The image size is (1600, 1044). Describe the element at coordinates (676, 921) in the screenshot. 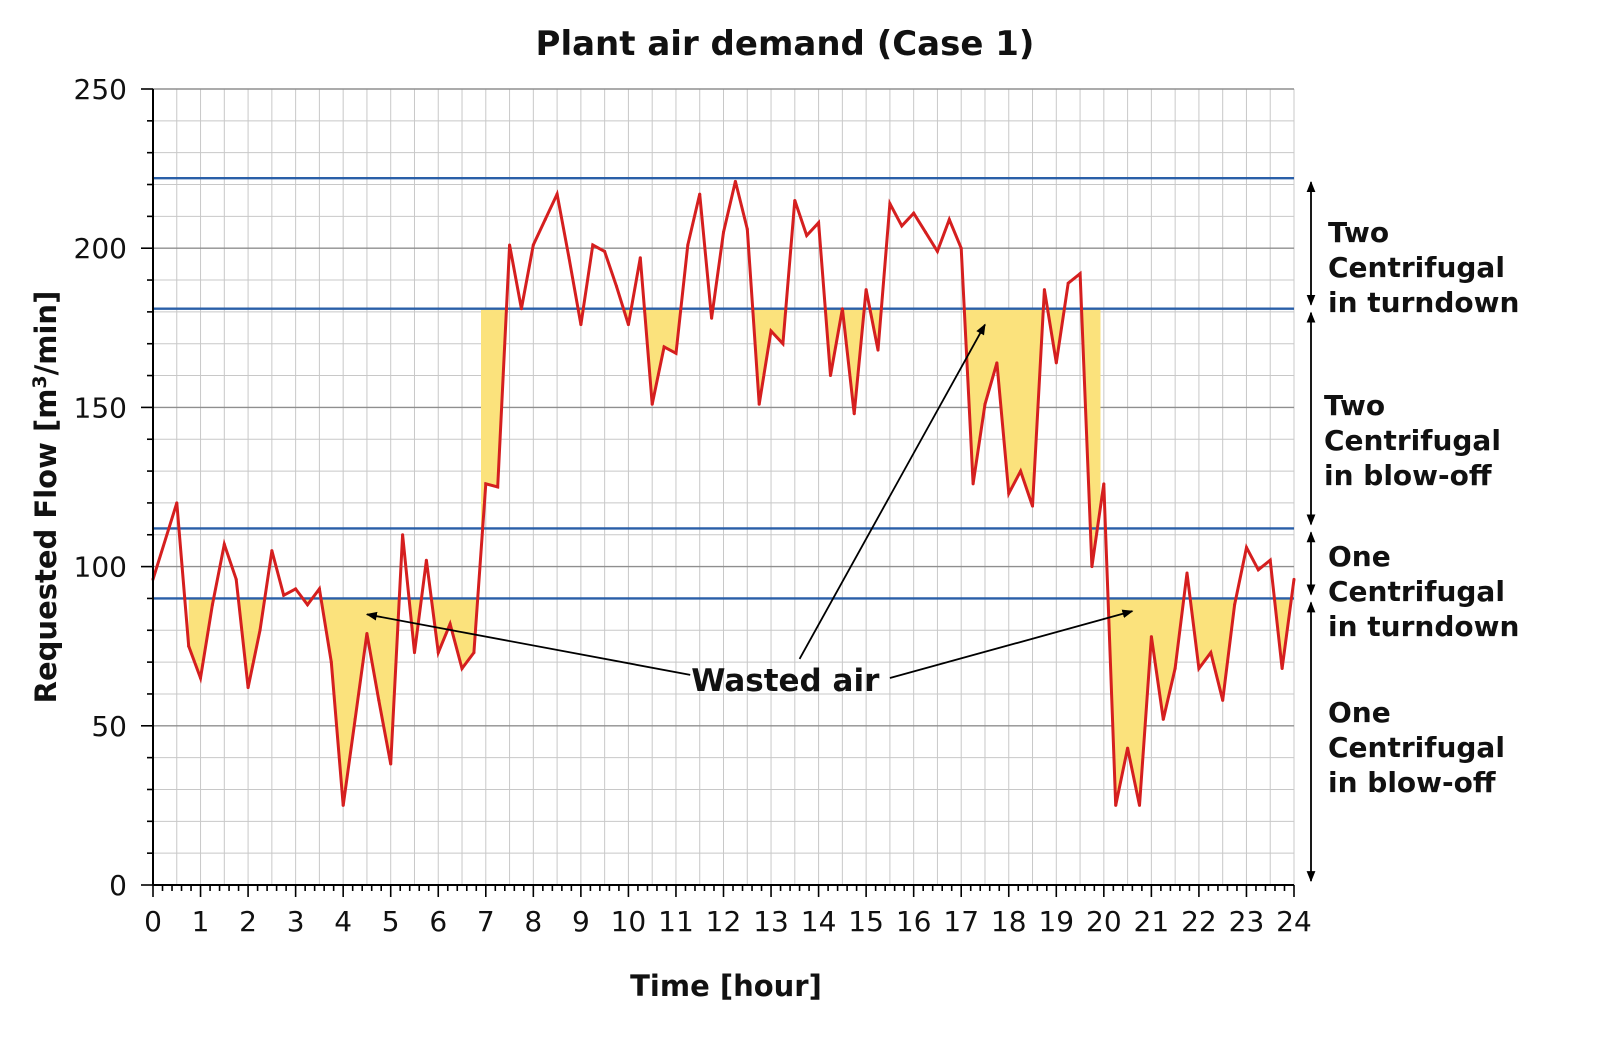

I see `x-tick-label: 11` at that location.